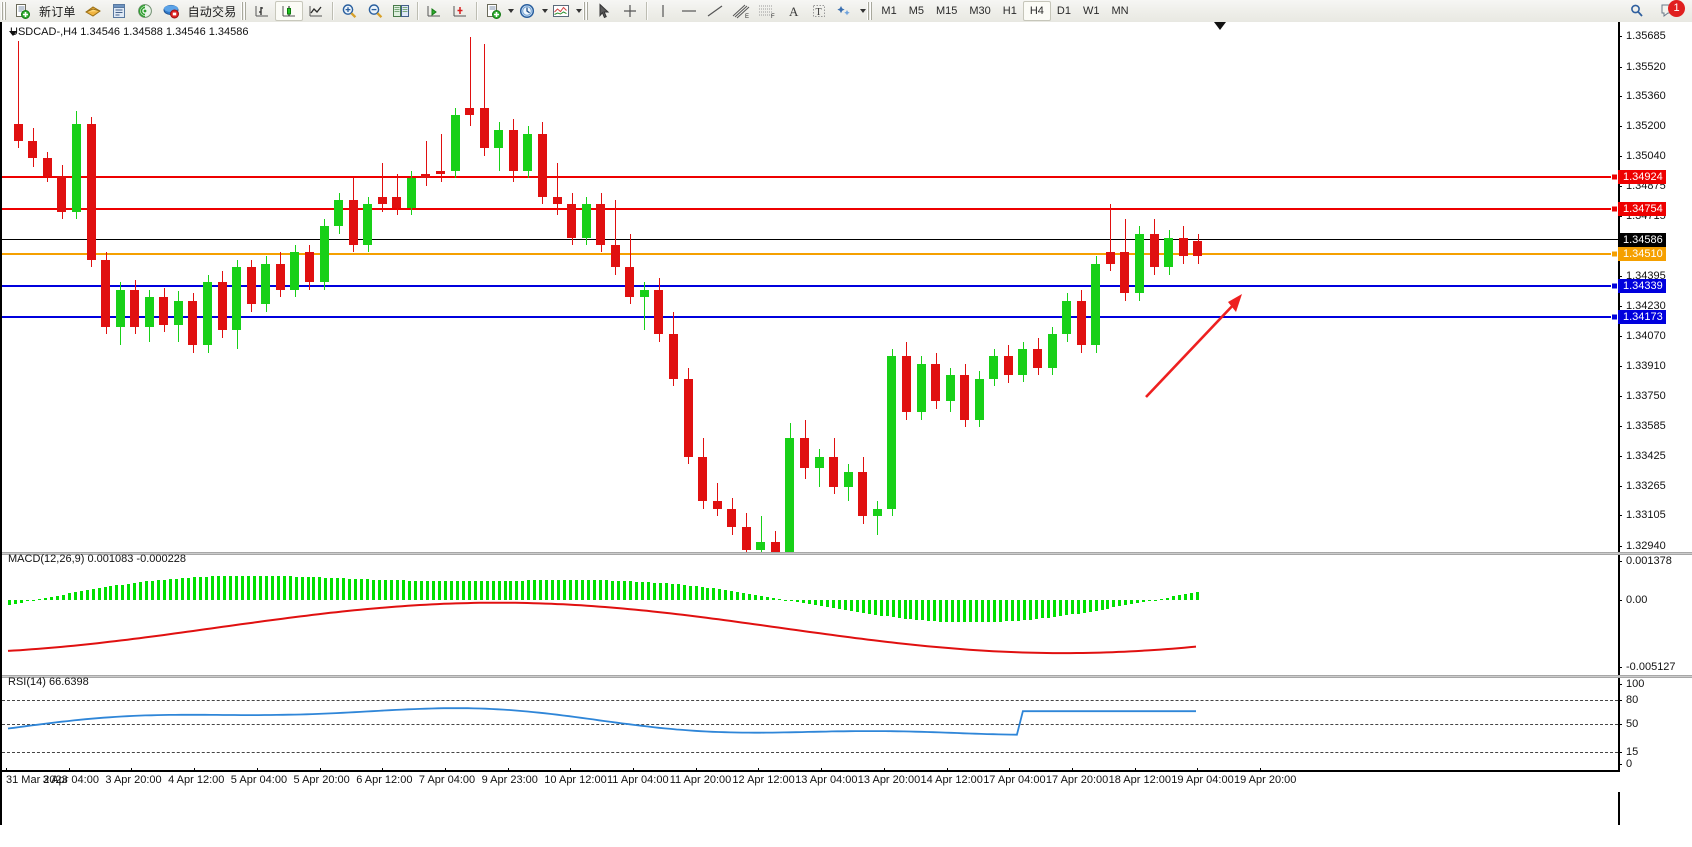  What do you see at coordinates (810, 616) in the screenshot?
I see `macd-pane` at bounding box center [810, 616].